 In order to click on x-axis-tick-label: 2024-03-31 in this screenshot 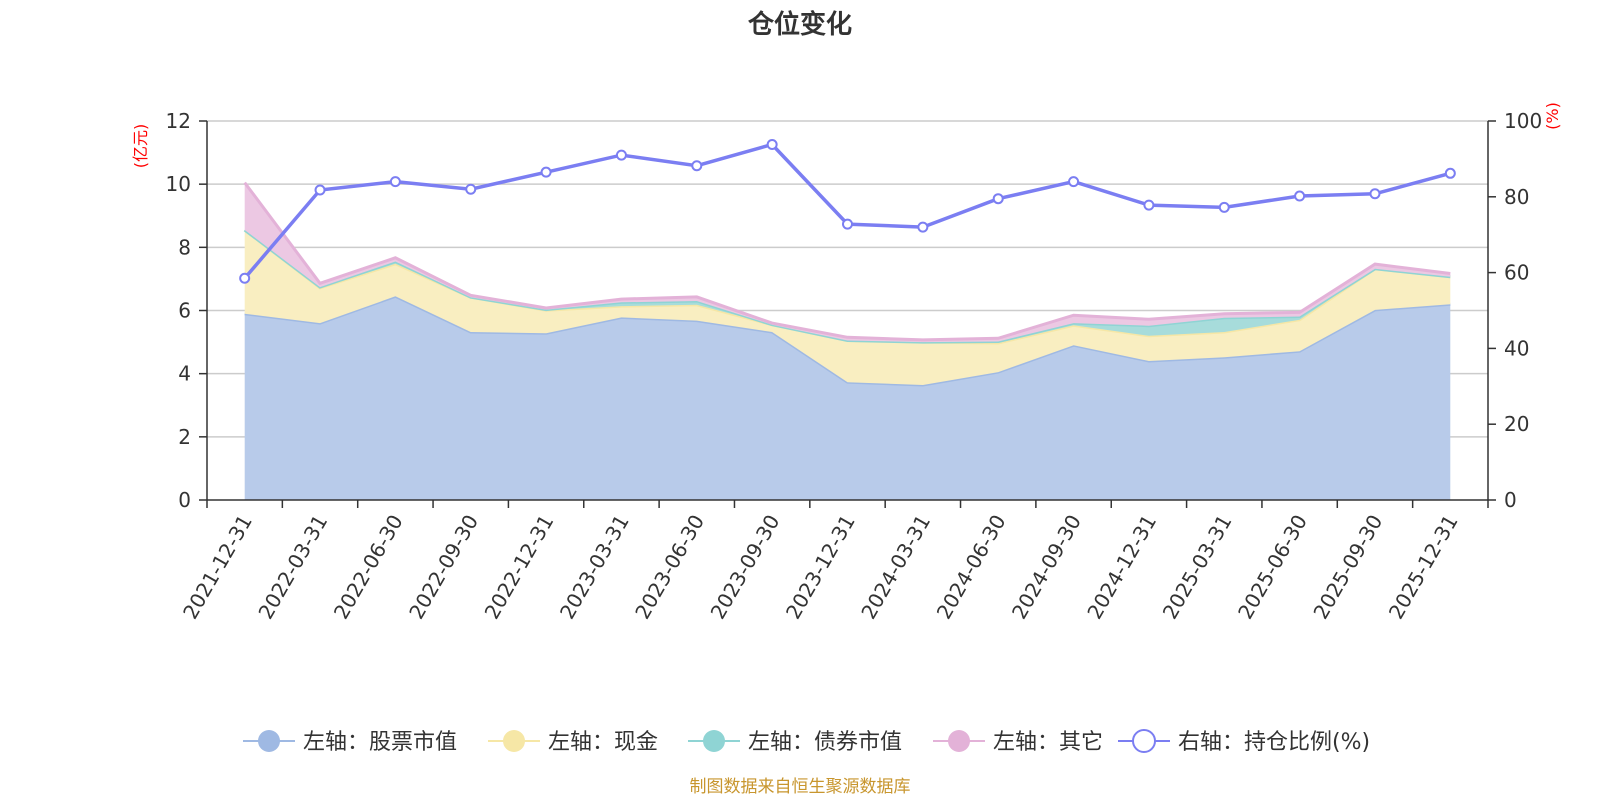, I will do `click(895, 567)`.